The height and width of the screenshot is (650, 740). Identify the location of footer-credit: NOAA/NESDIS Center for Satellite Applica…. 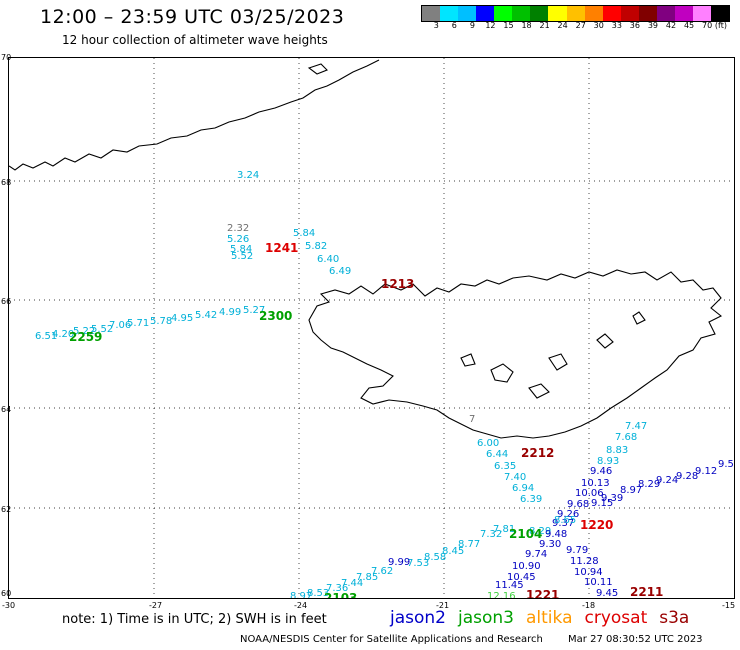
(391, 639).